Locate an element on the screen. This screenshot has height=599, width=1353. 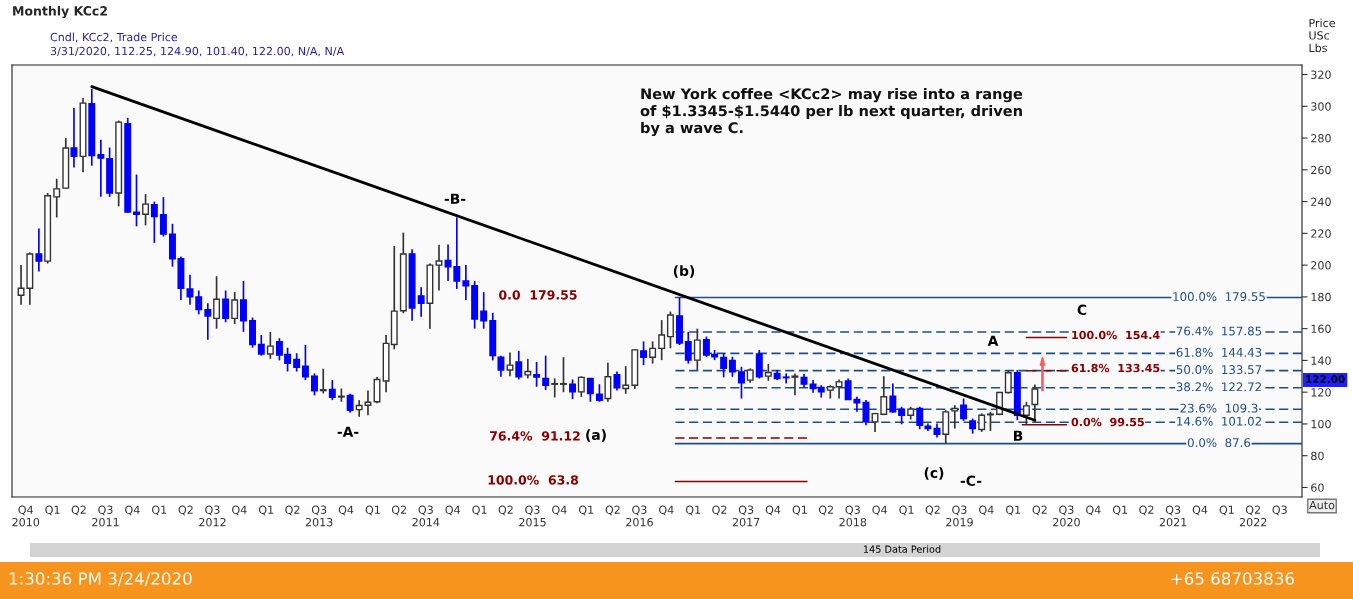
annotation: 76.4% 157.85 is located at coordinates (1219, 331).